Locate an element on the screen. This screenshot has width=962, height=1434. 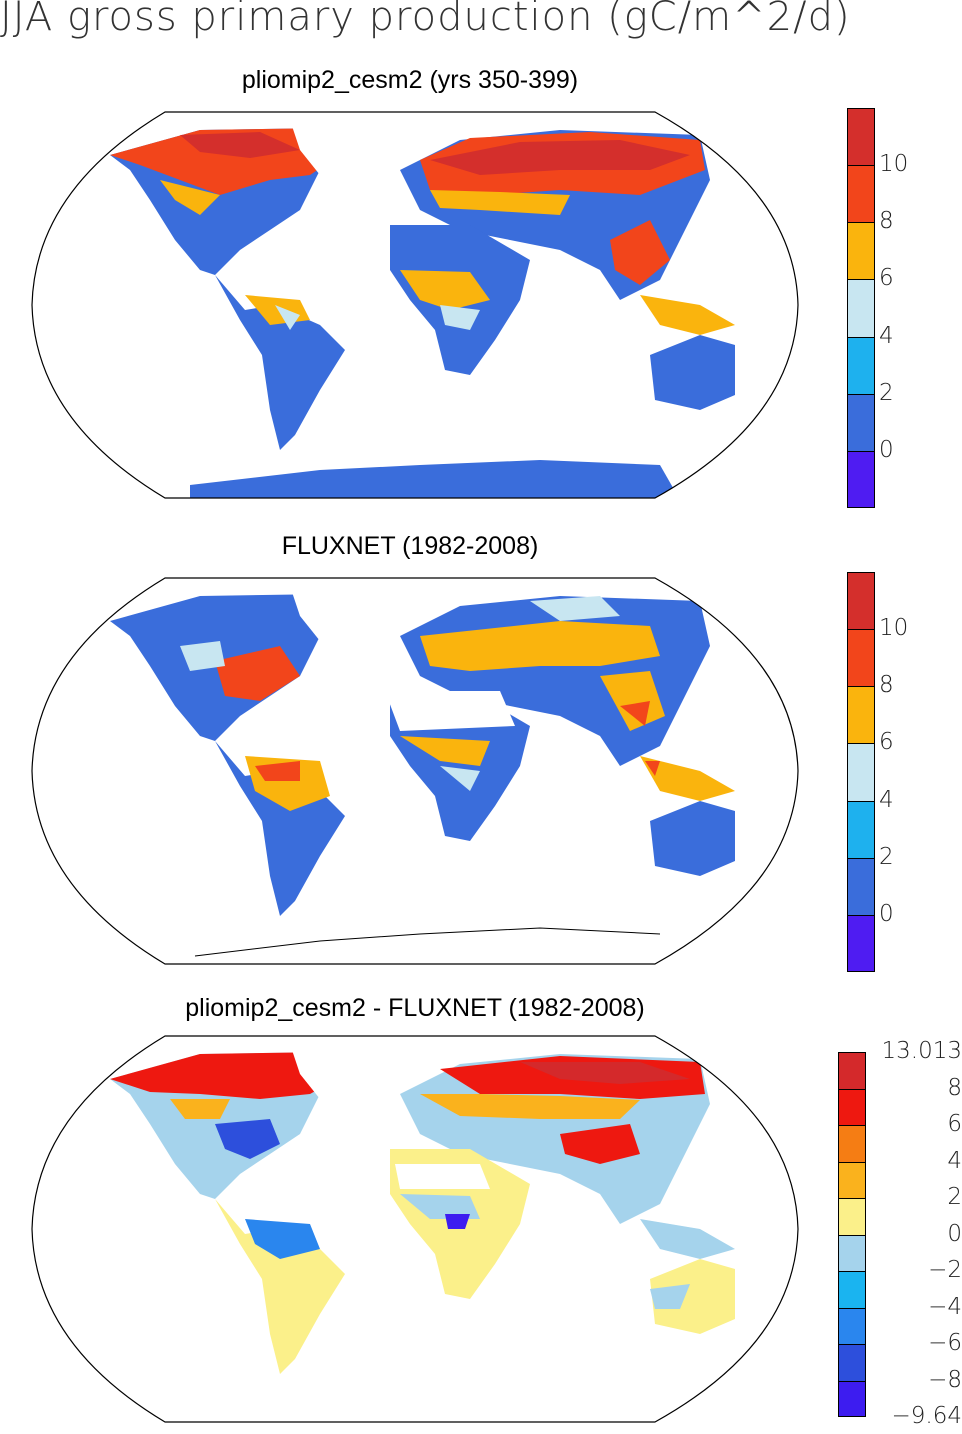
colorbar-tick-label: −9.64 is located at coordinates (926, 1416).